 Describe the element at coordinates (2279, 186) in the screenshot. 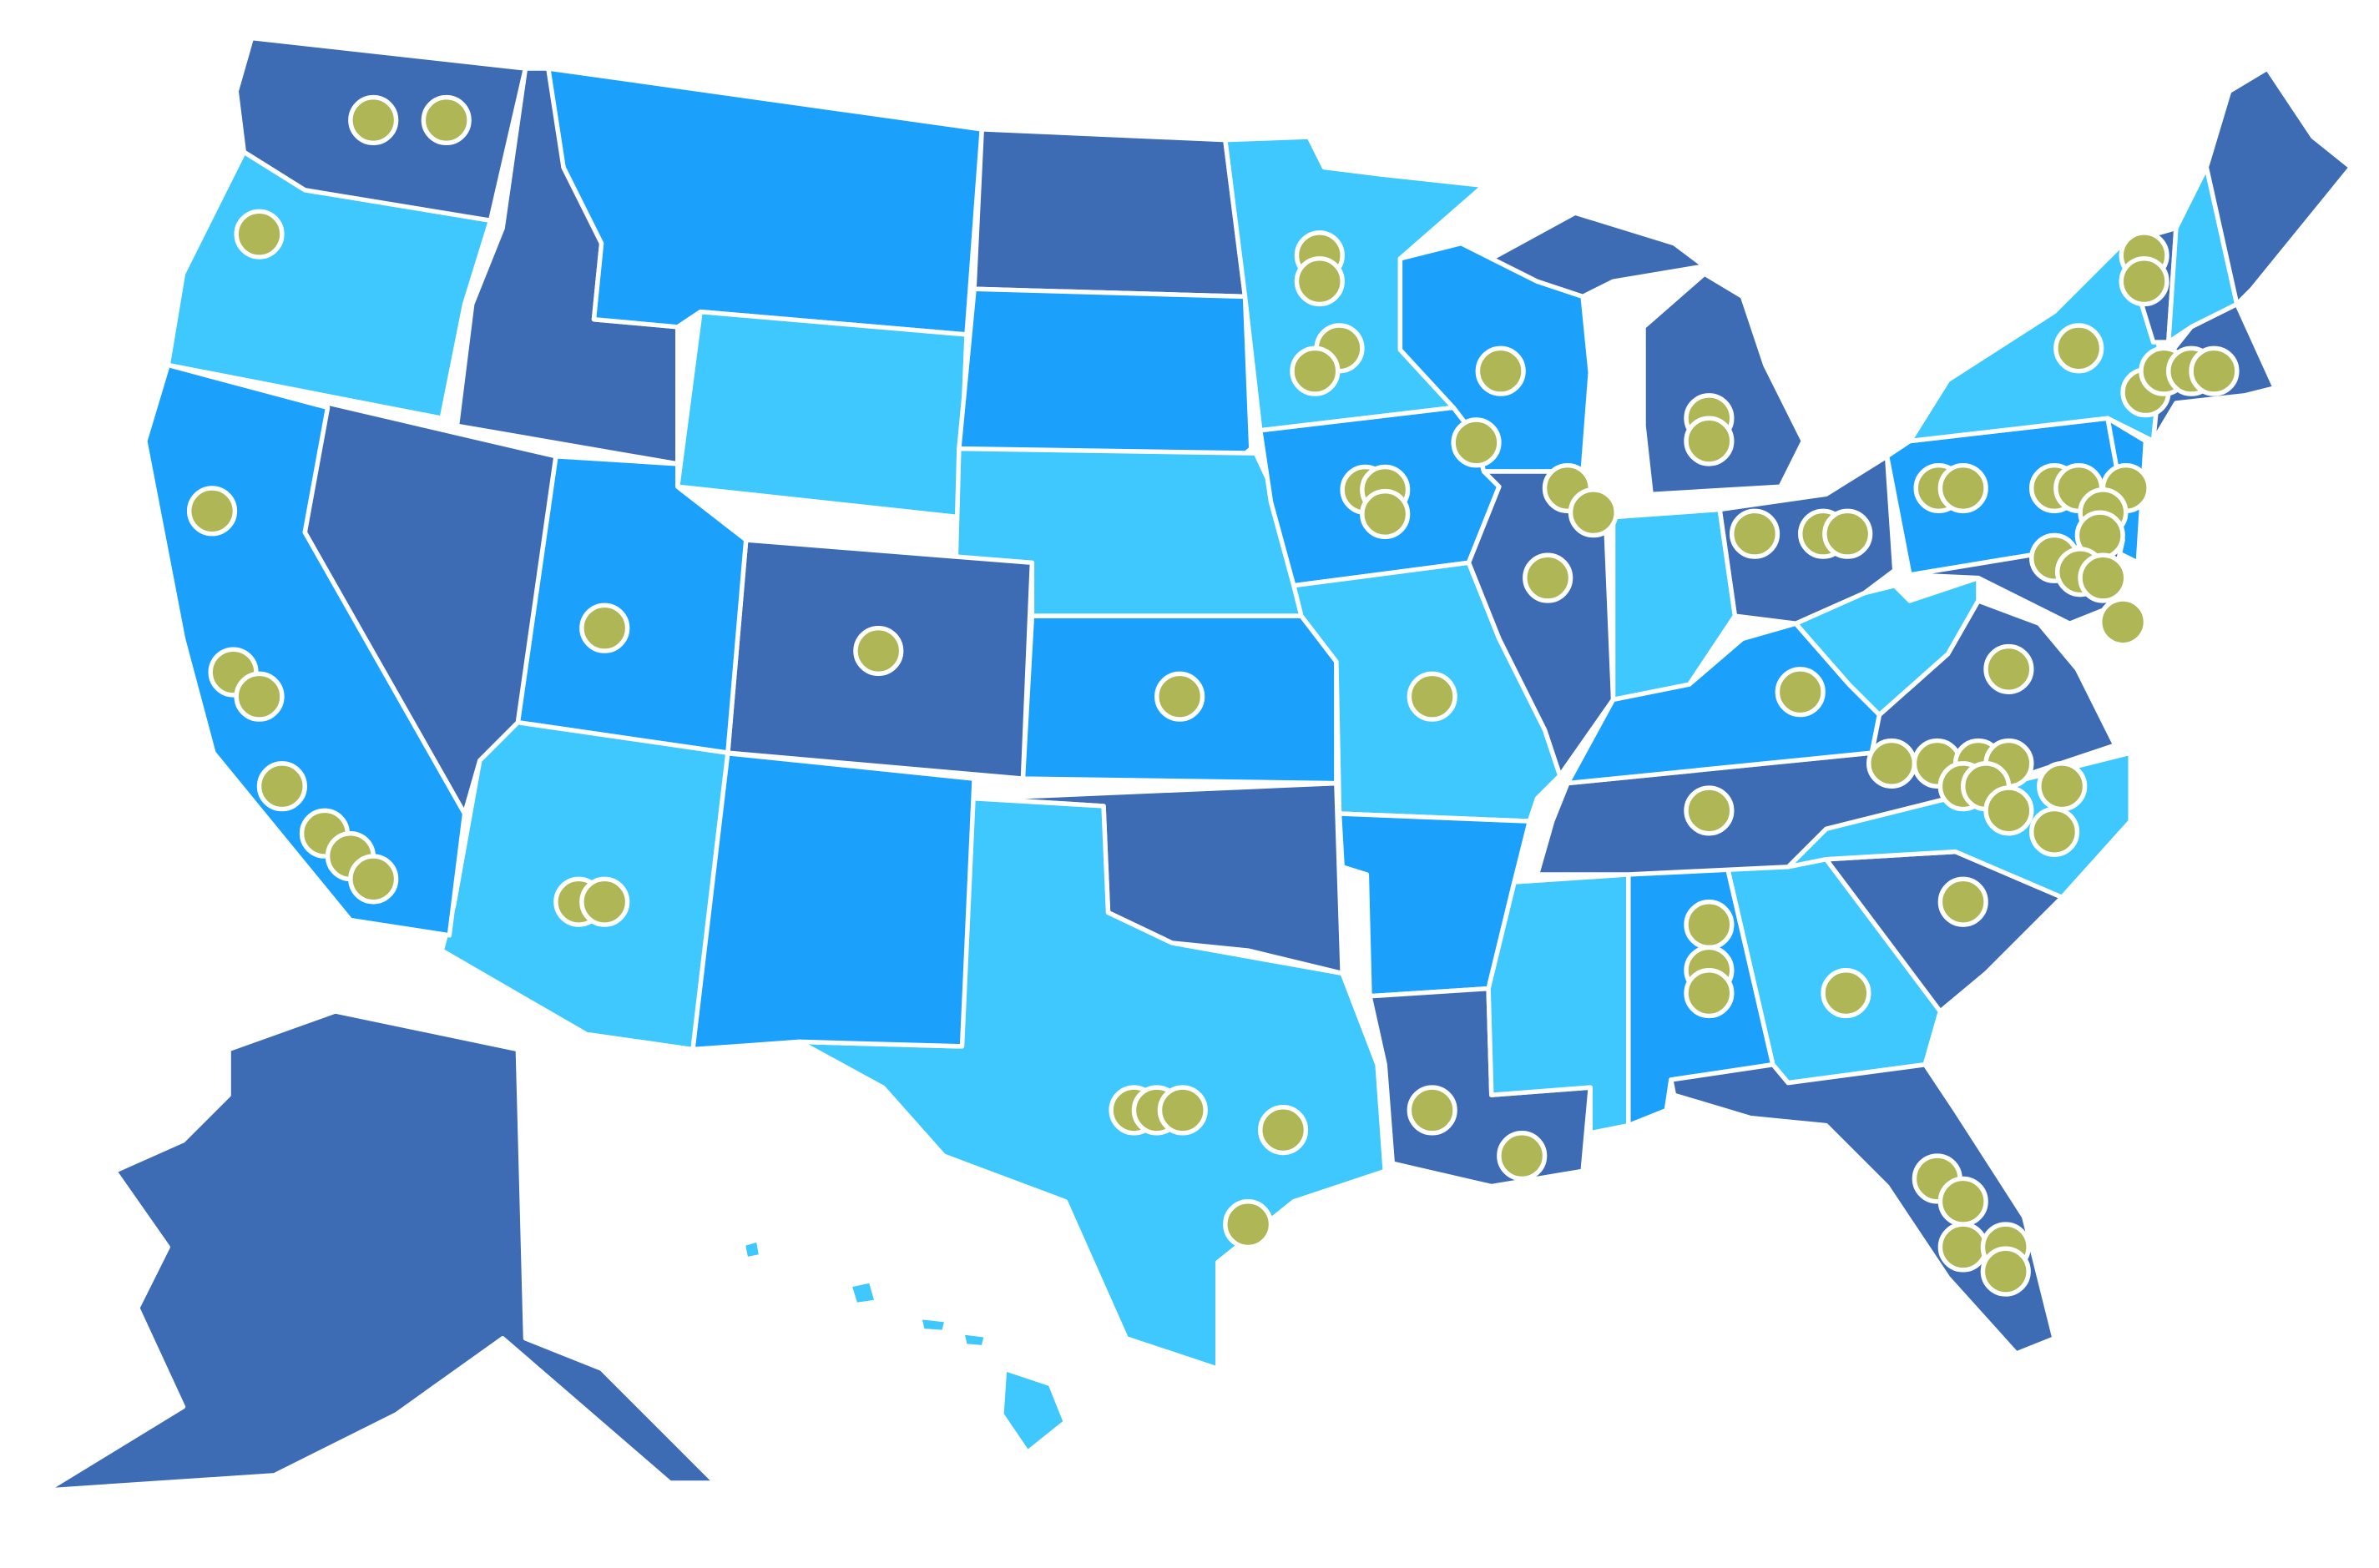

I see `state-maine` at that location.